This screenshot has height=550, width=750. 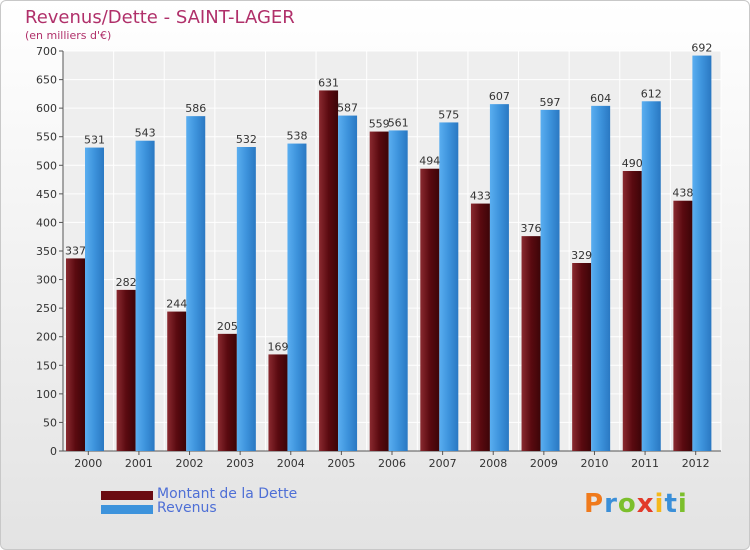 I want to click on legend-label-dette: Montant de la Dette, so click(x=227, y=494).